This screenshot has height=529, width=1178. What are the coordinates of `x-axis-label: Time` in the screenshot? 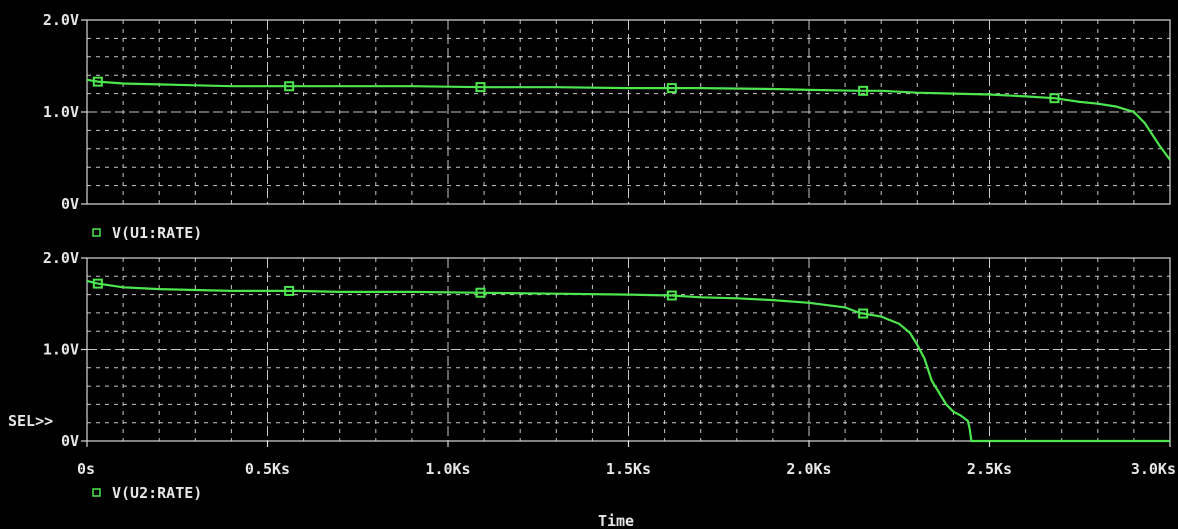 It's located at (616, 520).